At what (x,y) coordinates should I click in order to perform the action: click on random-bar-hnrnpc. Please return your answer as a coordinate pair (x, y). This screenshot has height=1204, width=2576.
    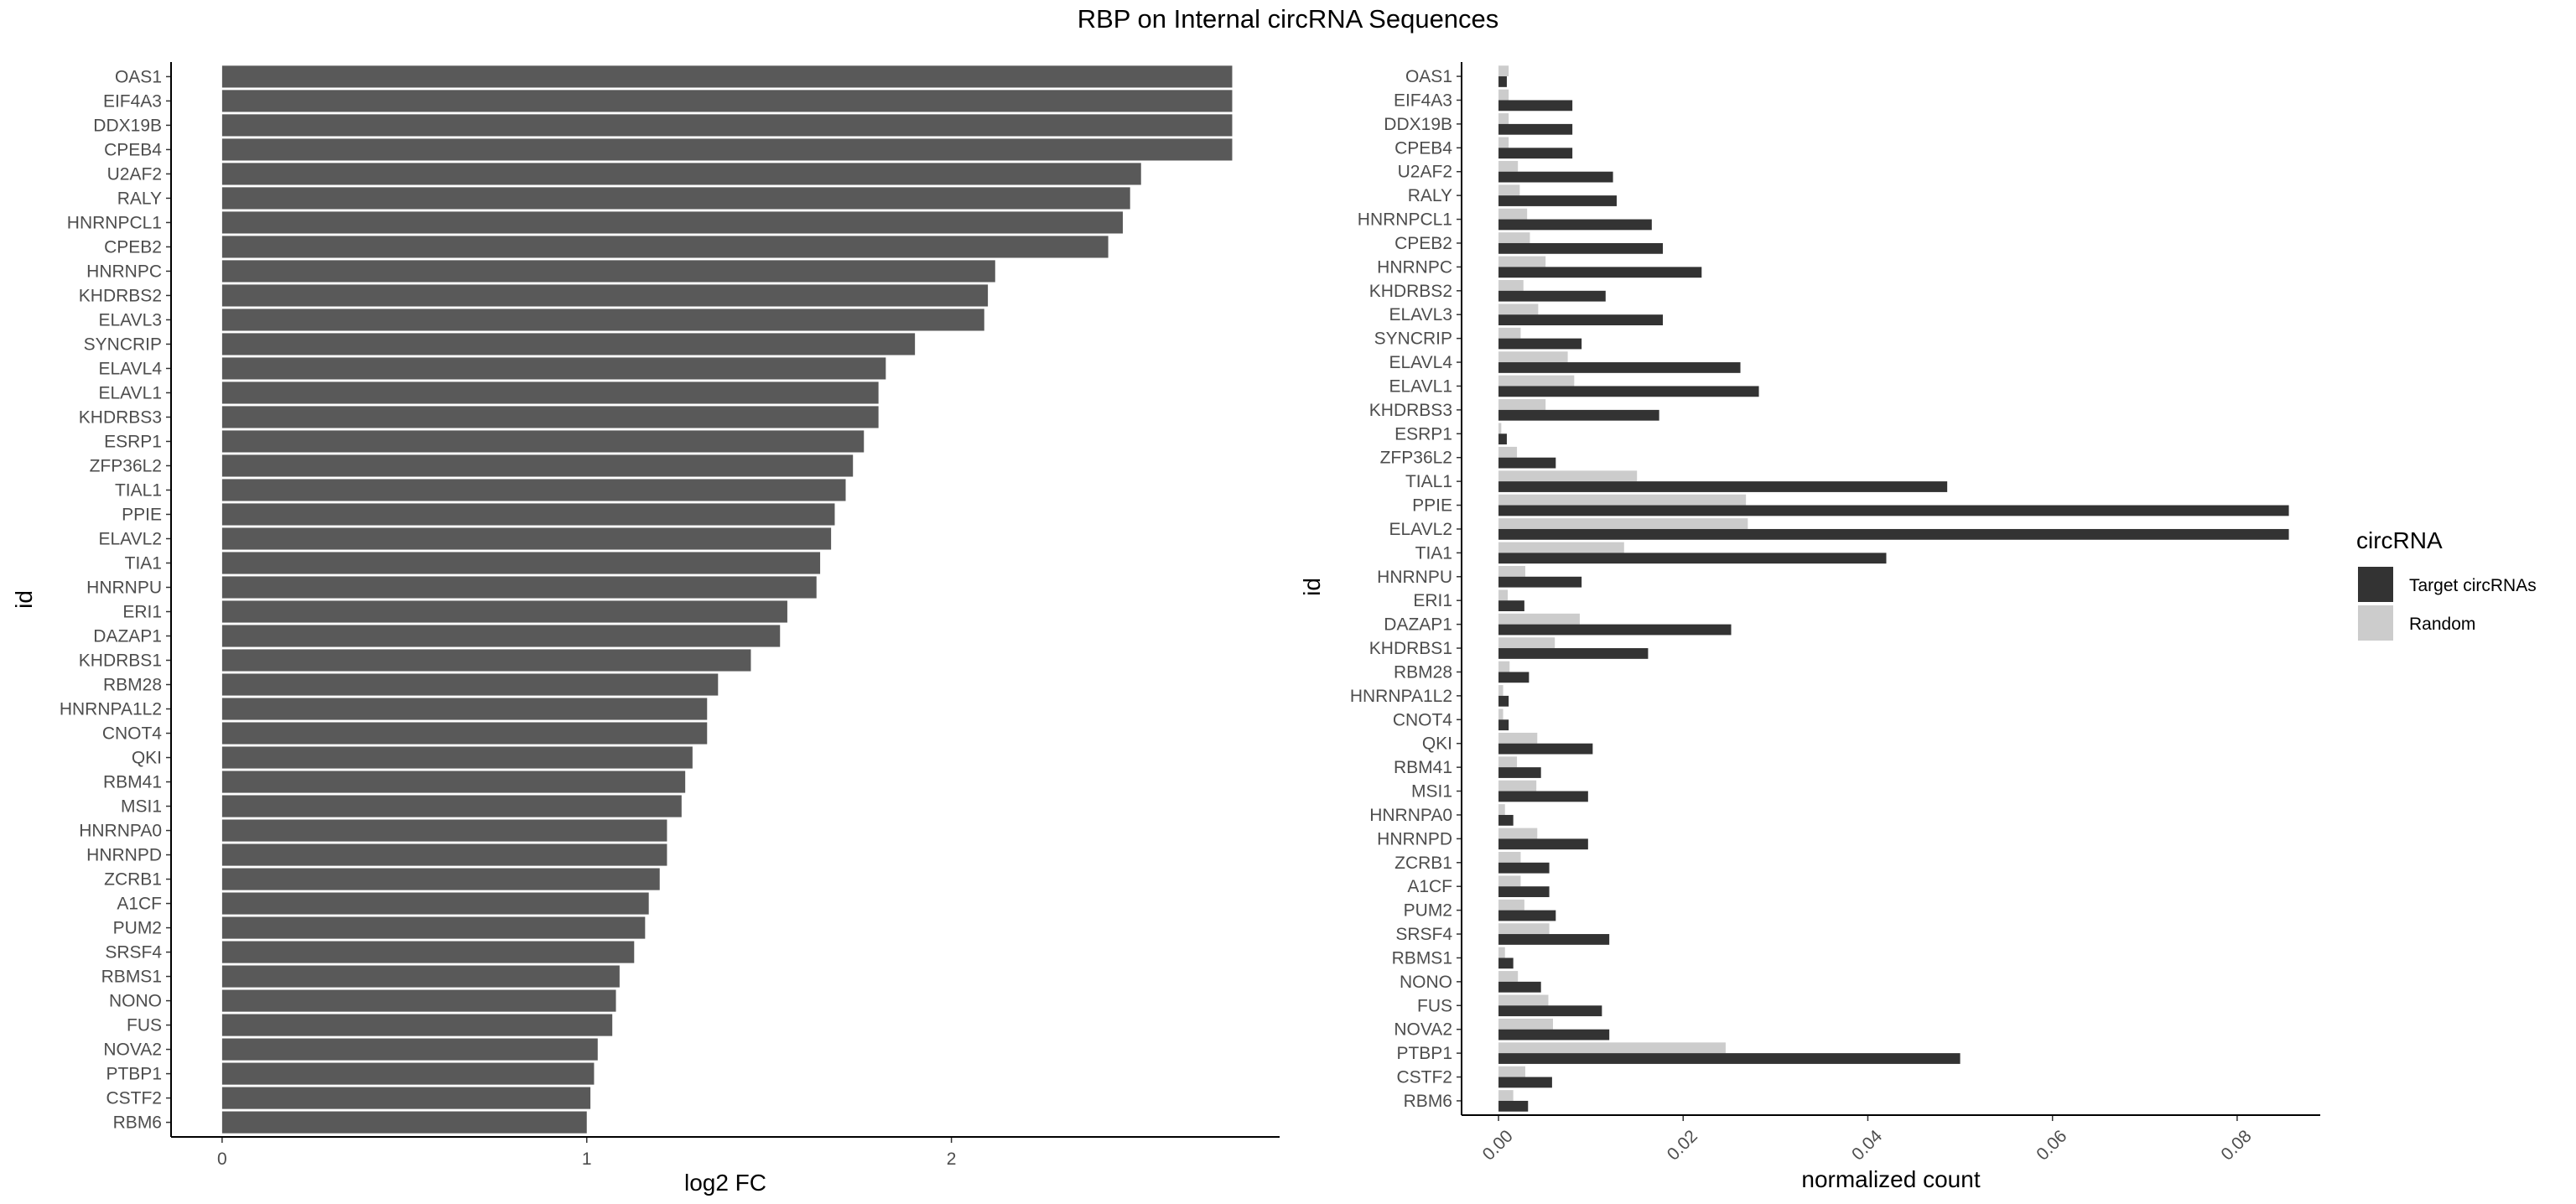
    Looking at the image, I should click on (1522, 261).